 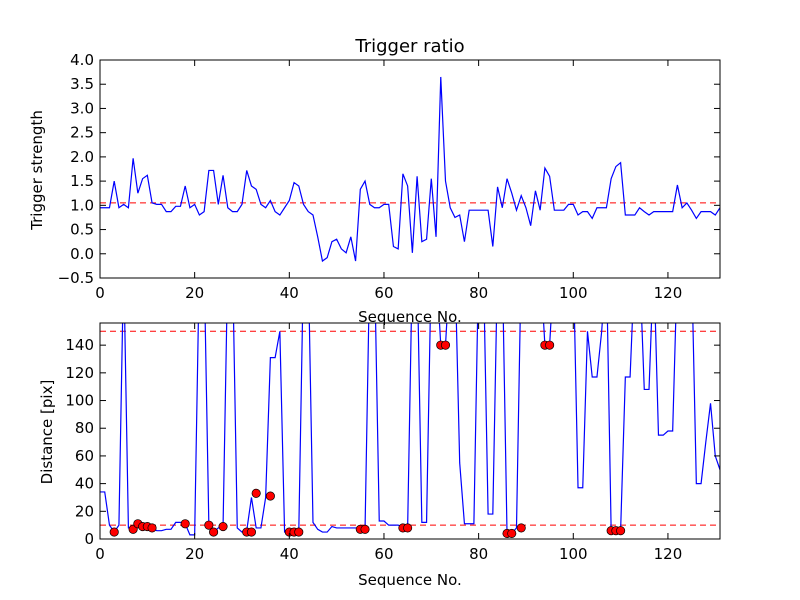 What do you see at coordinates (82, 133) in the screenshot?
I see `y-tick-label: 2.5` at bounding box center [82, 133].